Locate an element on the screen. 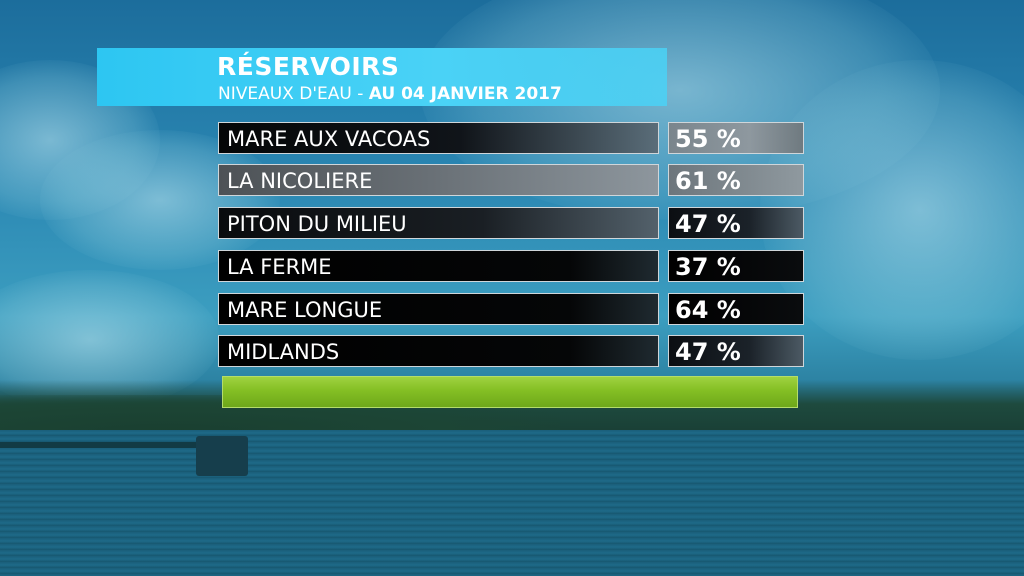 The image size is (1024, 576). subtitle-prefix: NIVEAUX D'EAU - is located at coordinates (293, 94).